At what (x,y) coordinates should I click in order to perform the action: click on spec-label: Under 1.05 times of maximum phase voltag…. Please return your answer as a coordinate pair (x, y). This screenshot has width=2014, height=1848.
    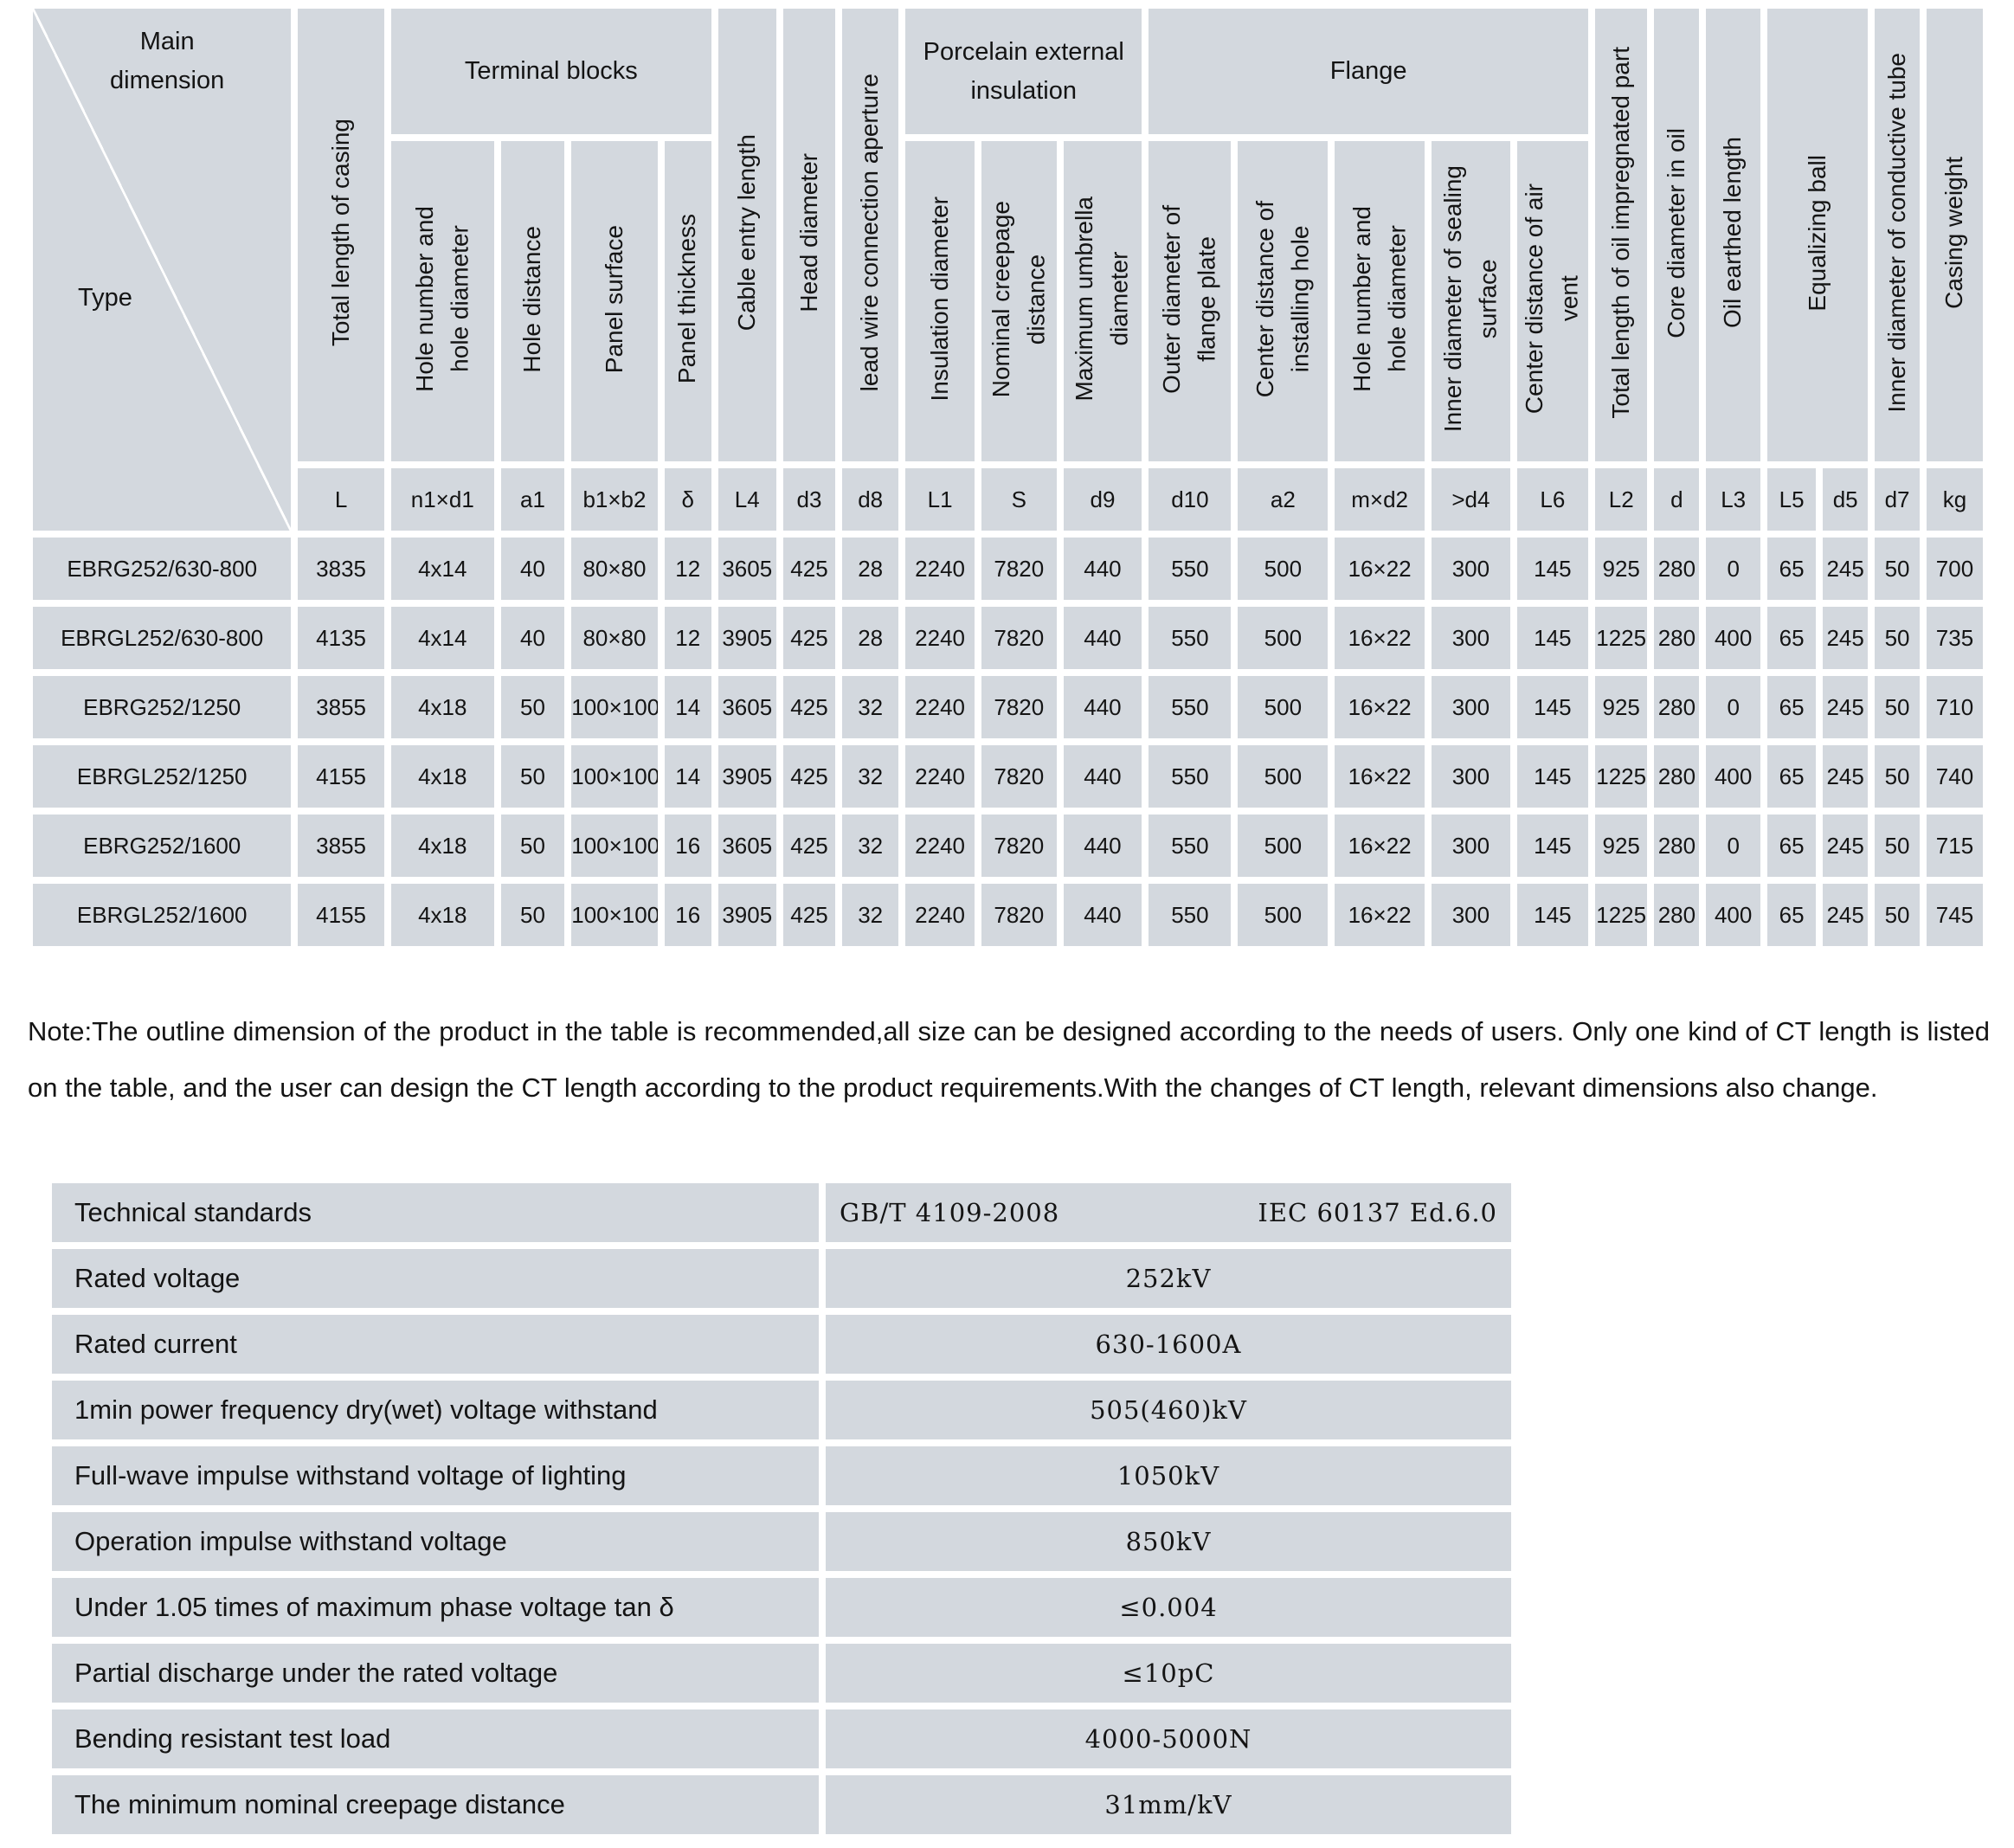
    Looking at the image, I should click on (435, 1608).